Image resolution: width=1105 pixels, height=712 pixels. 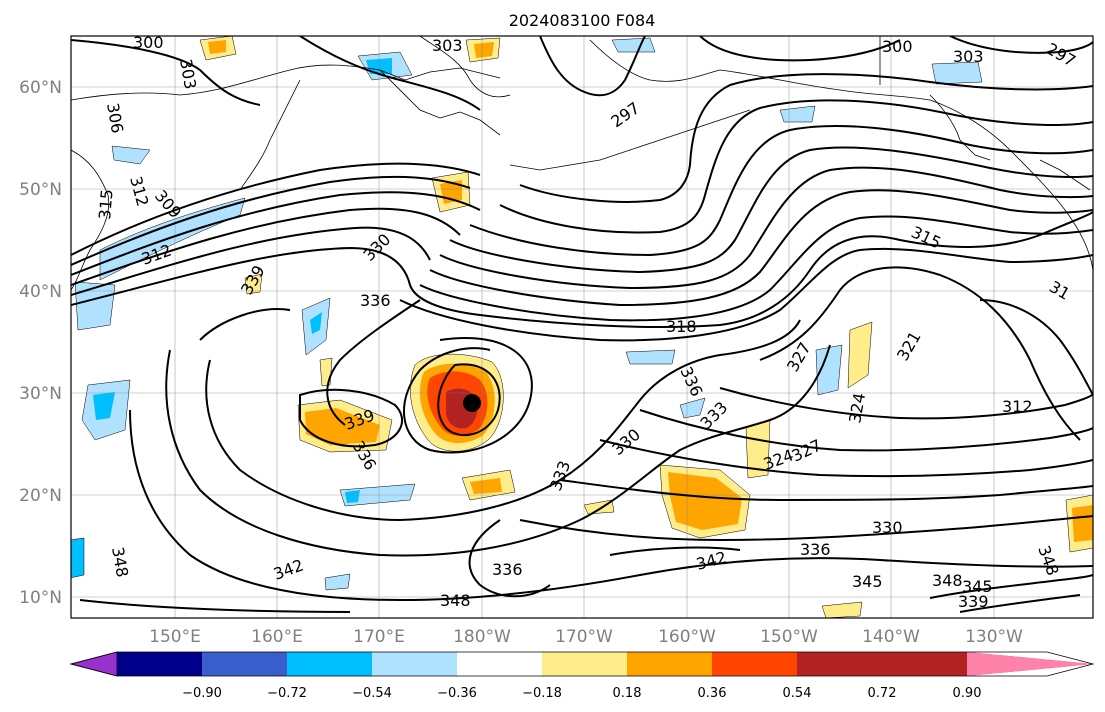 What do you see at coordinates (882, 693) in the screenshot?
I see `colorbar-tick: 0.72` at bounding box center [882, 693].